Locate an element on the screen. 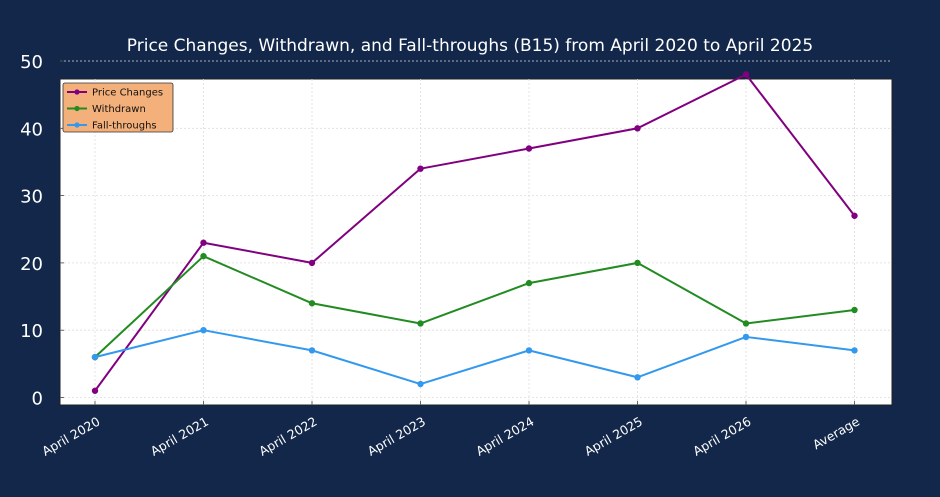  x-tick-label: April 2025 is located at coordinates (613, 436).